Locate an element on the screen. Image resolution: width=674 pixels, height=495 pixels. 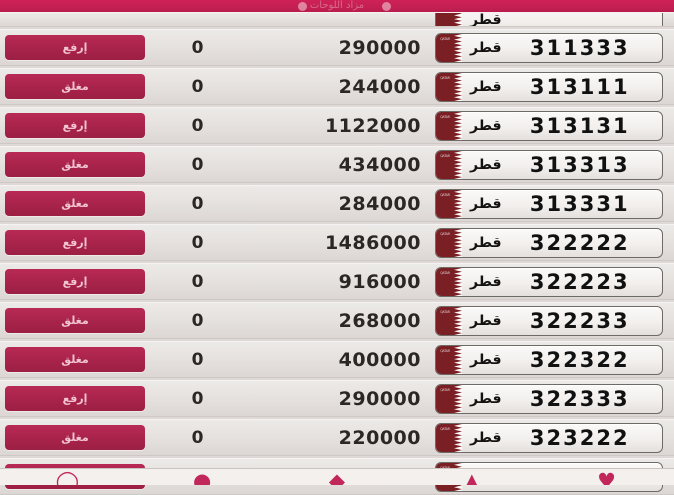
license-plate: QATAR قطر 322223 is located at coordinates (549, 281).